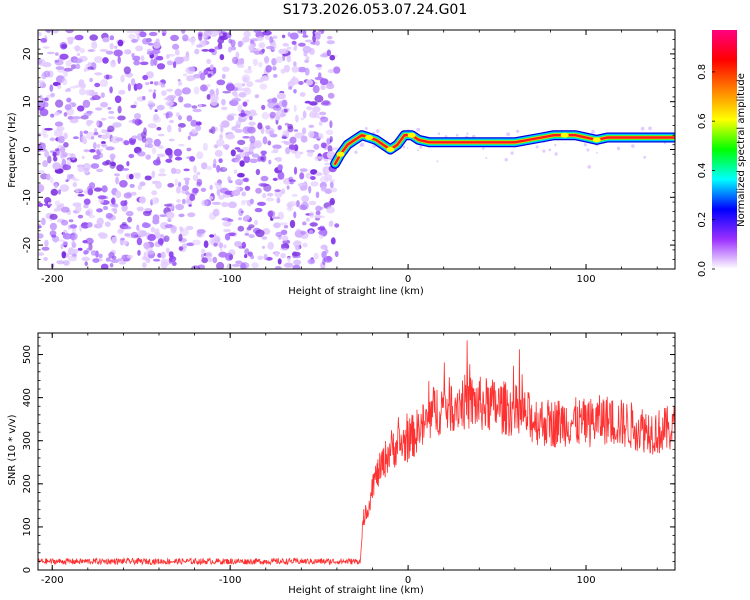 The image size is (750, 600). What do you see at coordinates (52, 580) in the screenshot?
I see `x-tick-label: -200` at bounding box center [52, 580].